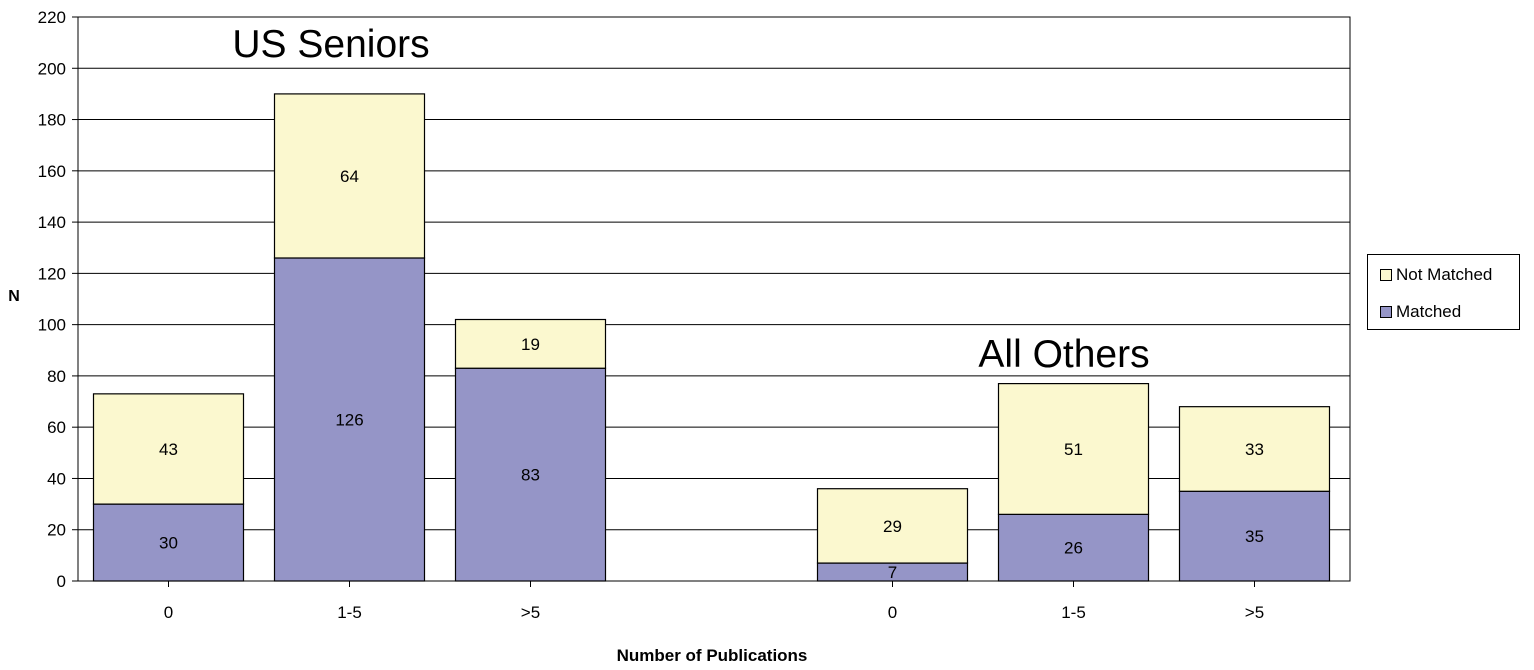 The image size is (1534, 670). Describe the element at coordinates (52, 325) in the screenshot. I see `y-tick-label: 100` at that location.